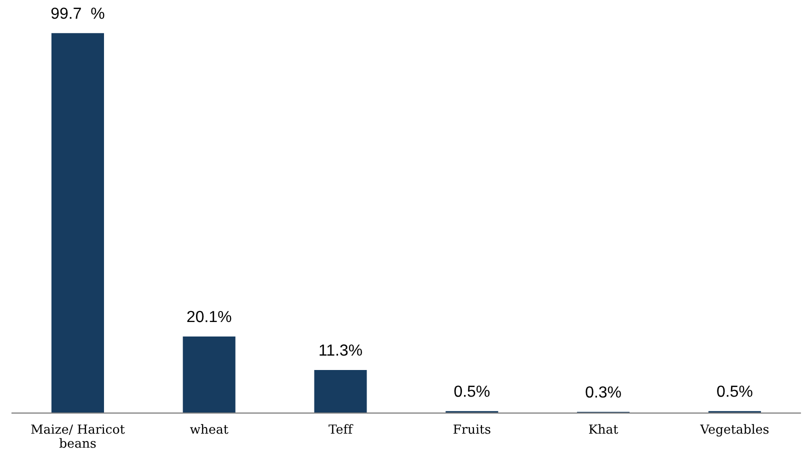 This screenshot has height=471, width=802. Describe the element at coordinates (209, 429) in the screenshot. I see `x-tick-label: wheat` at that location.